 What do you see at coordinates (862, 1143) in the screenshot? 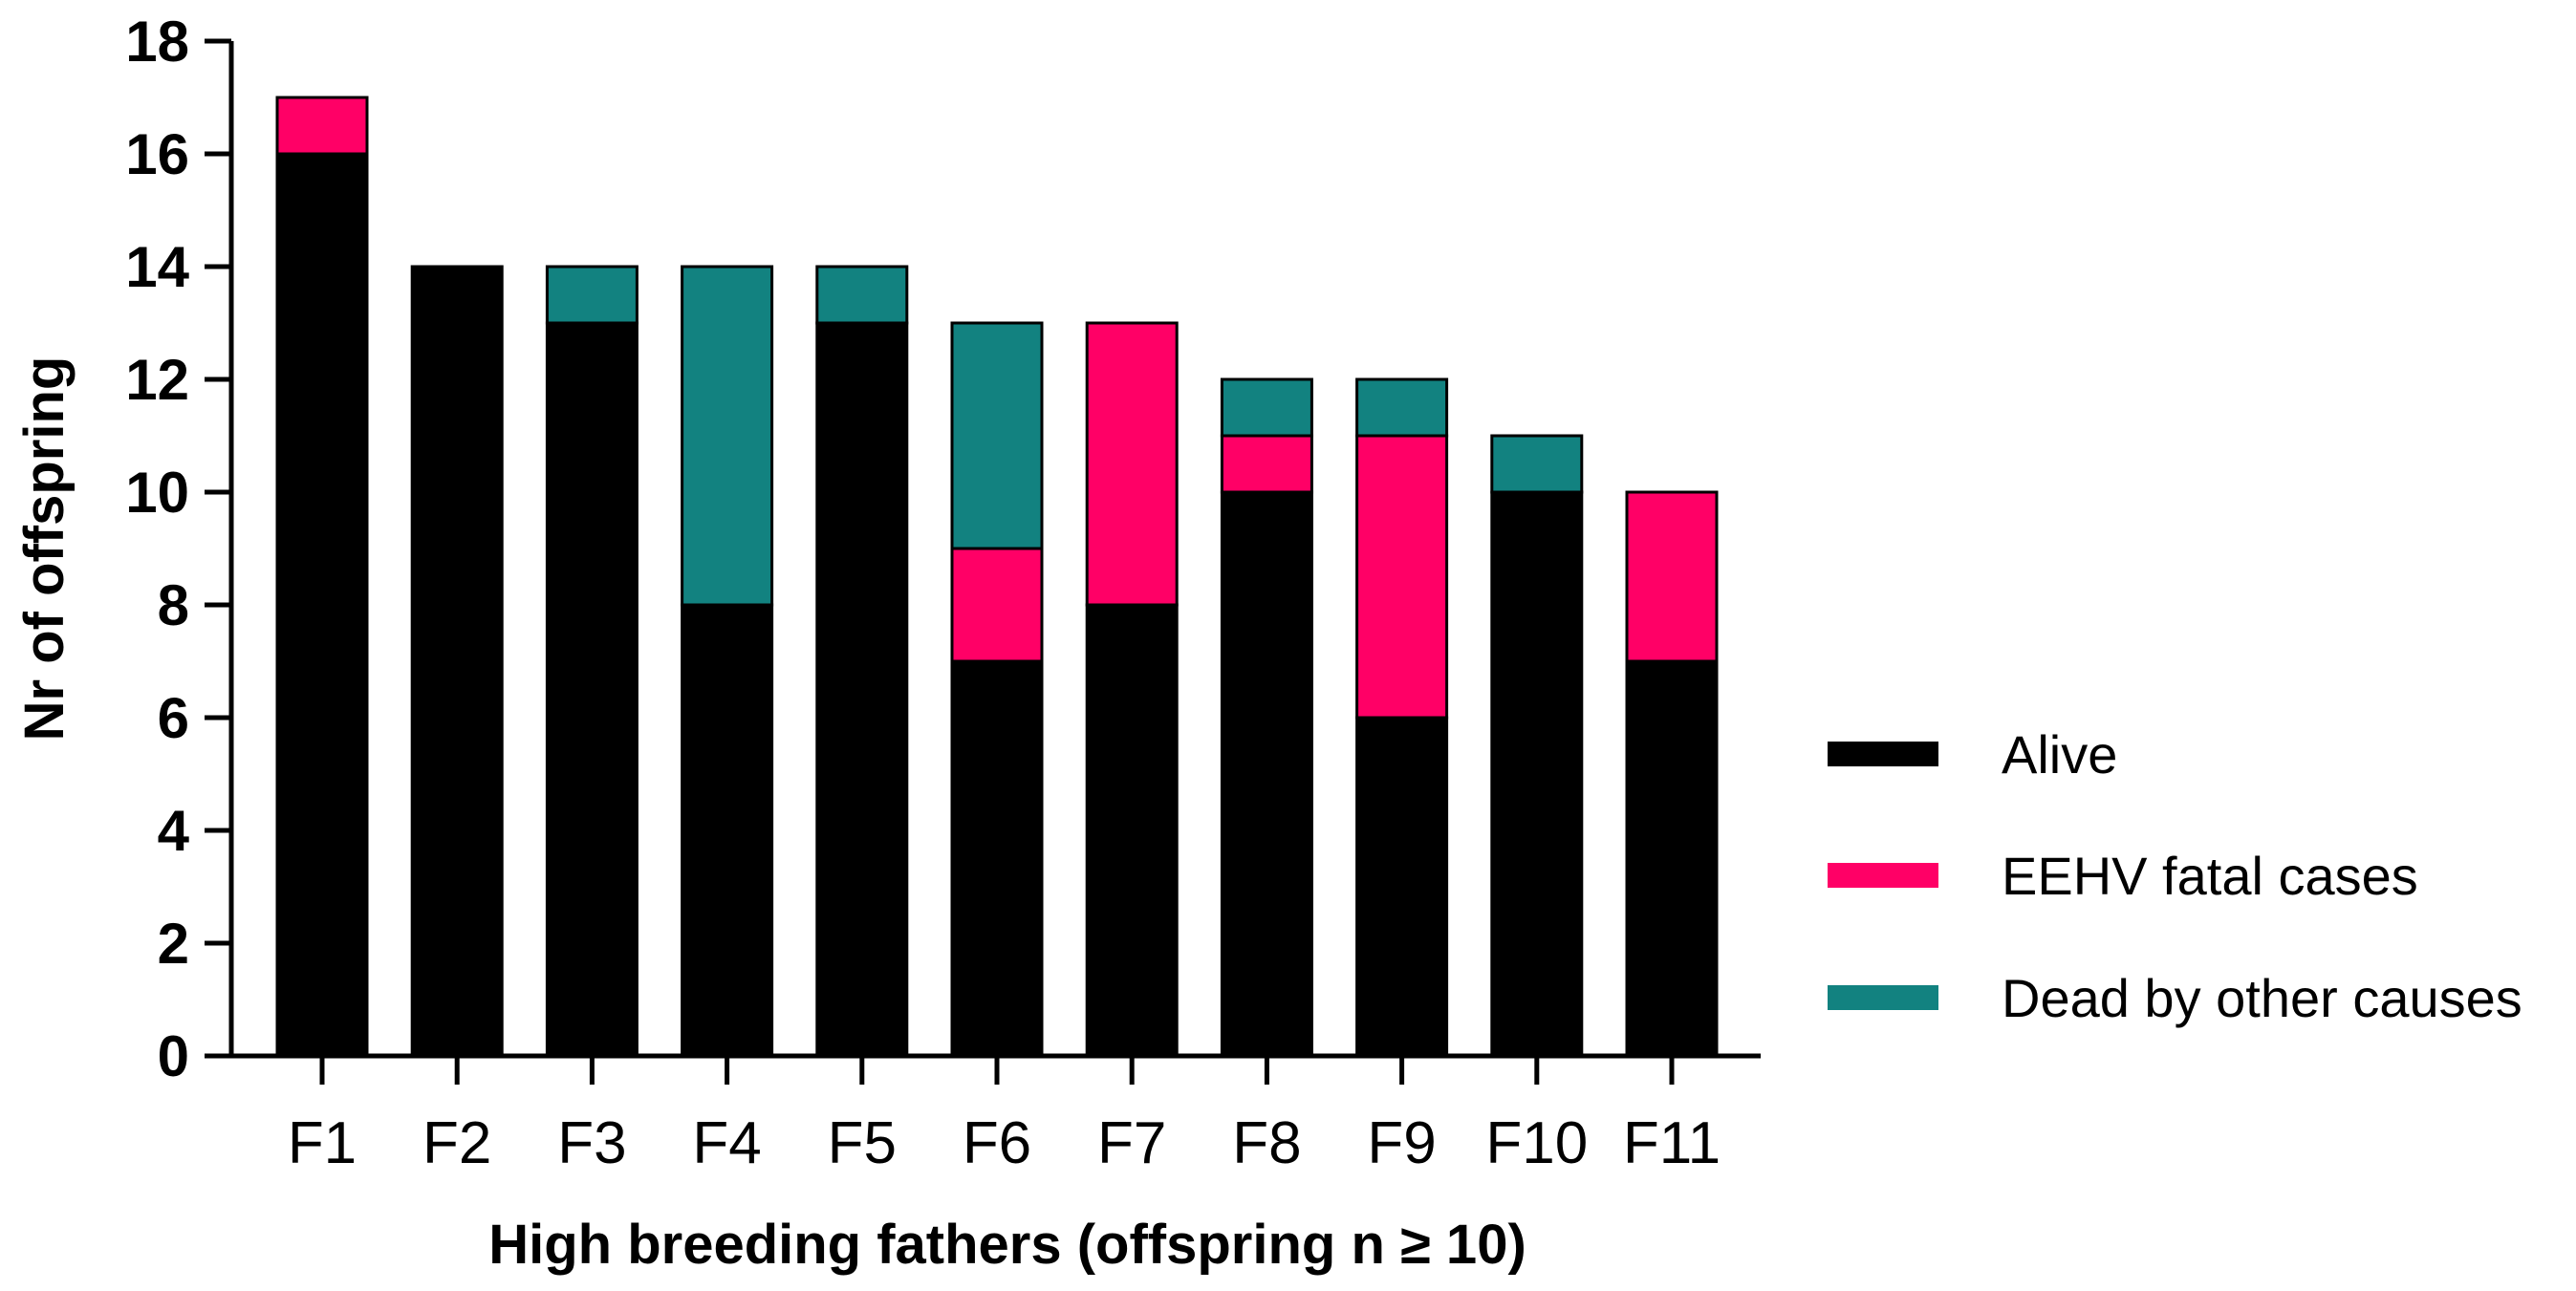
I see `x-tick-label-f5: F5` at bounding box center [862, 1143].